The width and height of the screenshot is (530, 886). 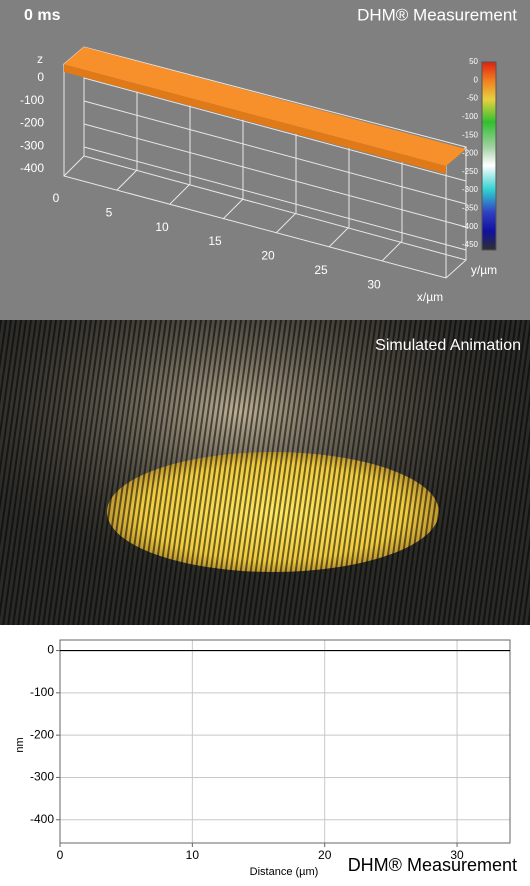 I want to click on y-tick-label: -400, so click(x=42, y=819).